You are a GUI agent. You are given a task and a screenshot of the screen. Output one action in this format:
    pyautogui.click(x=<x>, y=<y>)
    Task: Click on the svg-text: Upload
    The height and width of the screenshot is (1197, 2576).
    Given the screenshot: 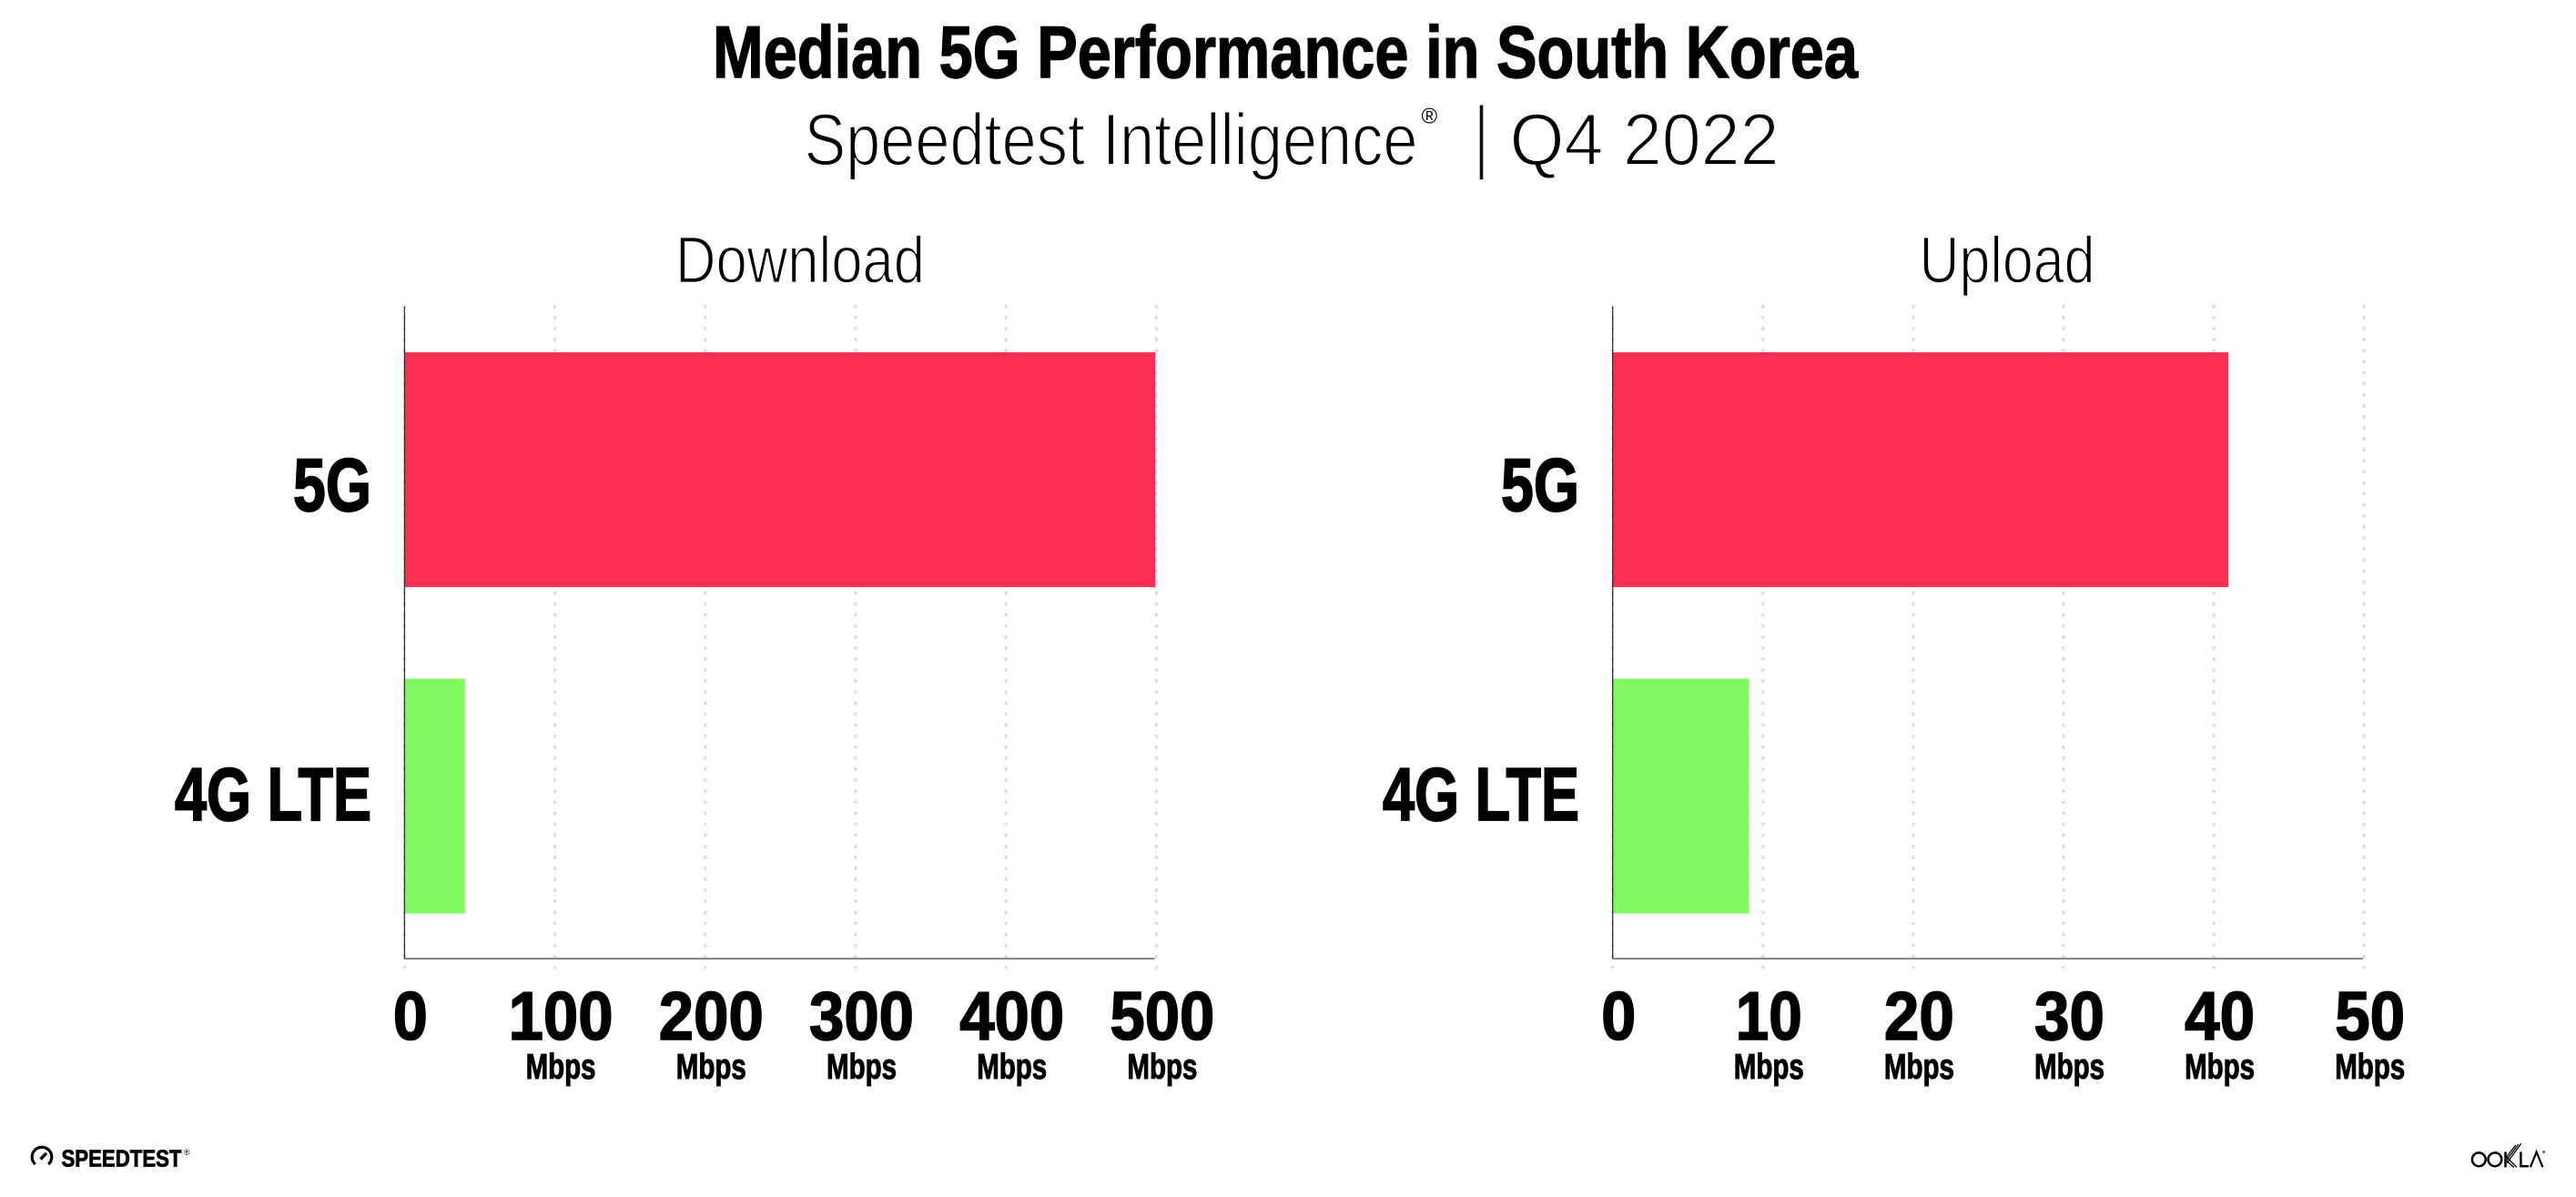 What is the action you would take?
    pyautogui.click(x=2007, y=262)
    